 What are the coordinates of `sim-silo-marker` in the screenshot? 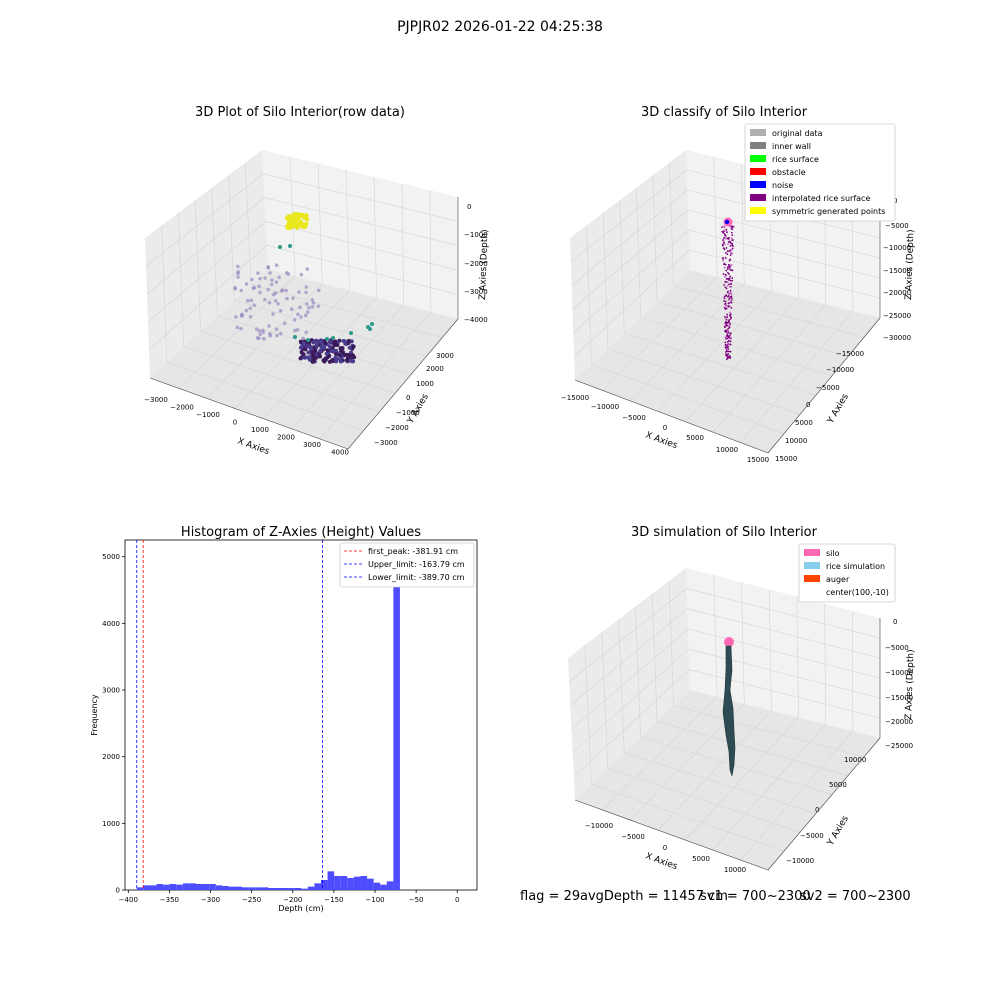 It's located at (729, 642).